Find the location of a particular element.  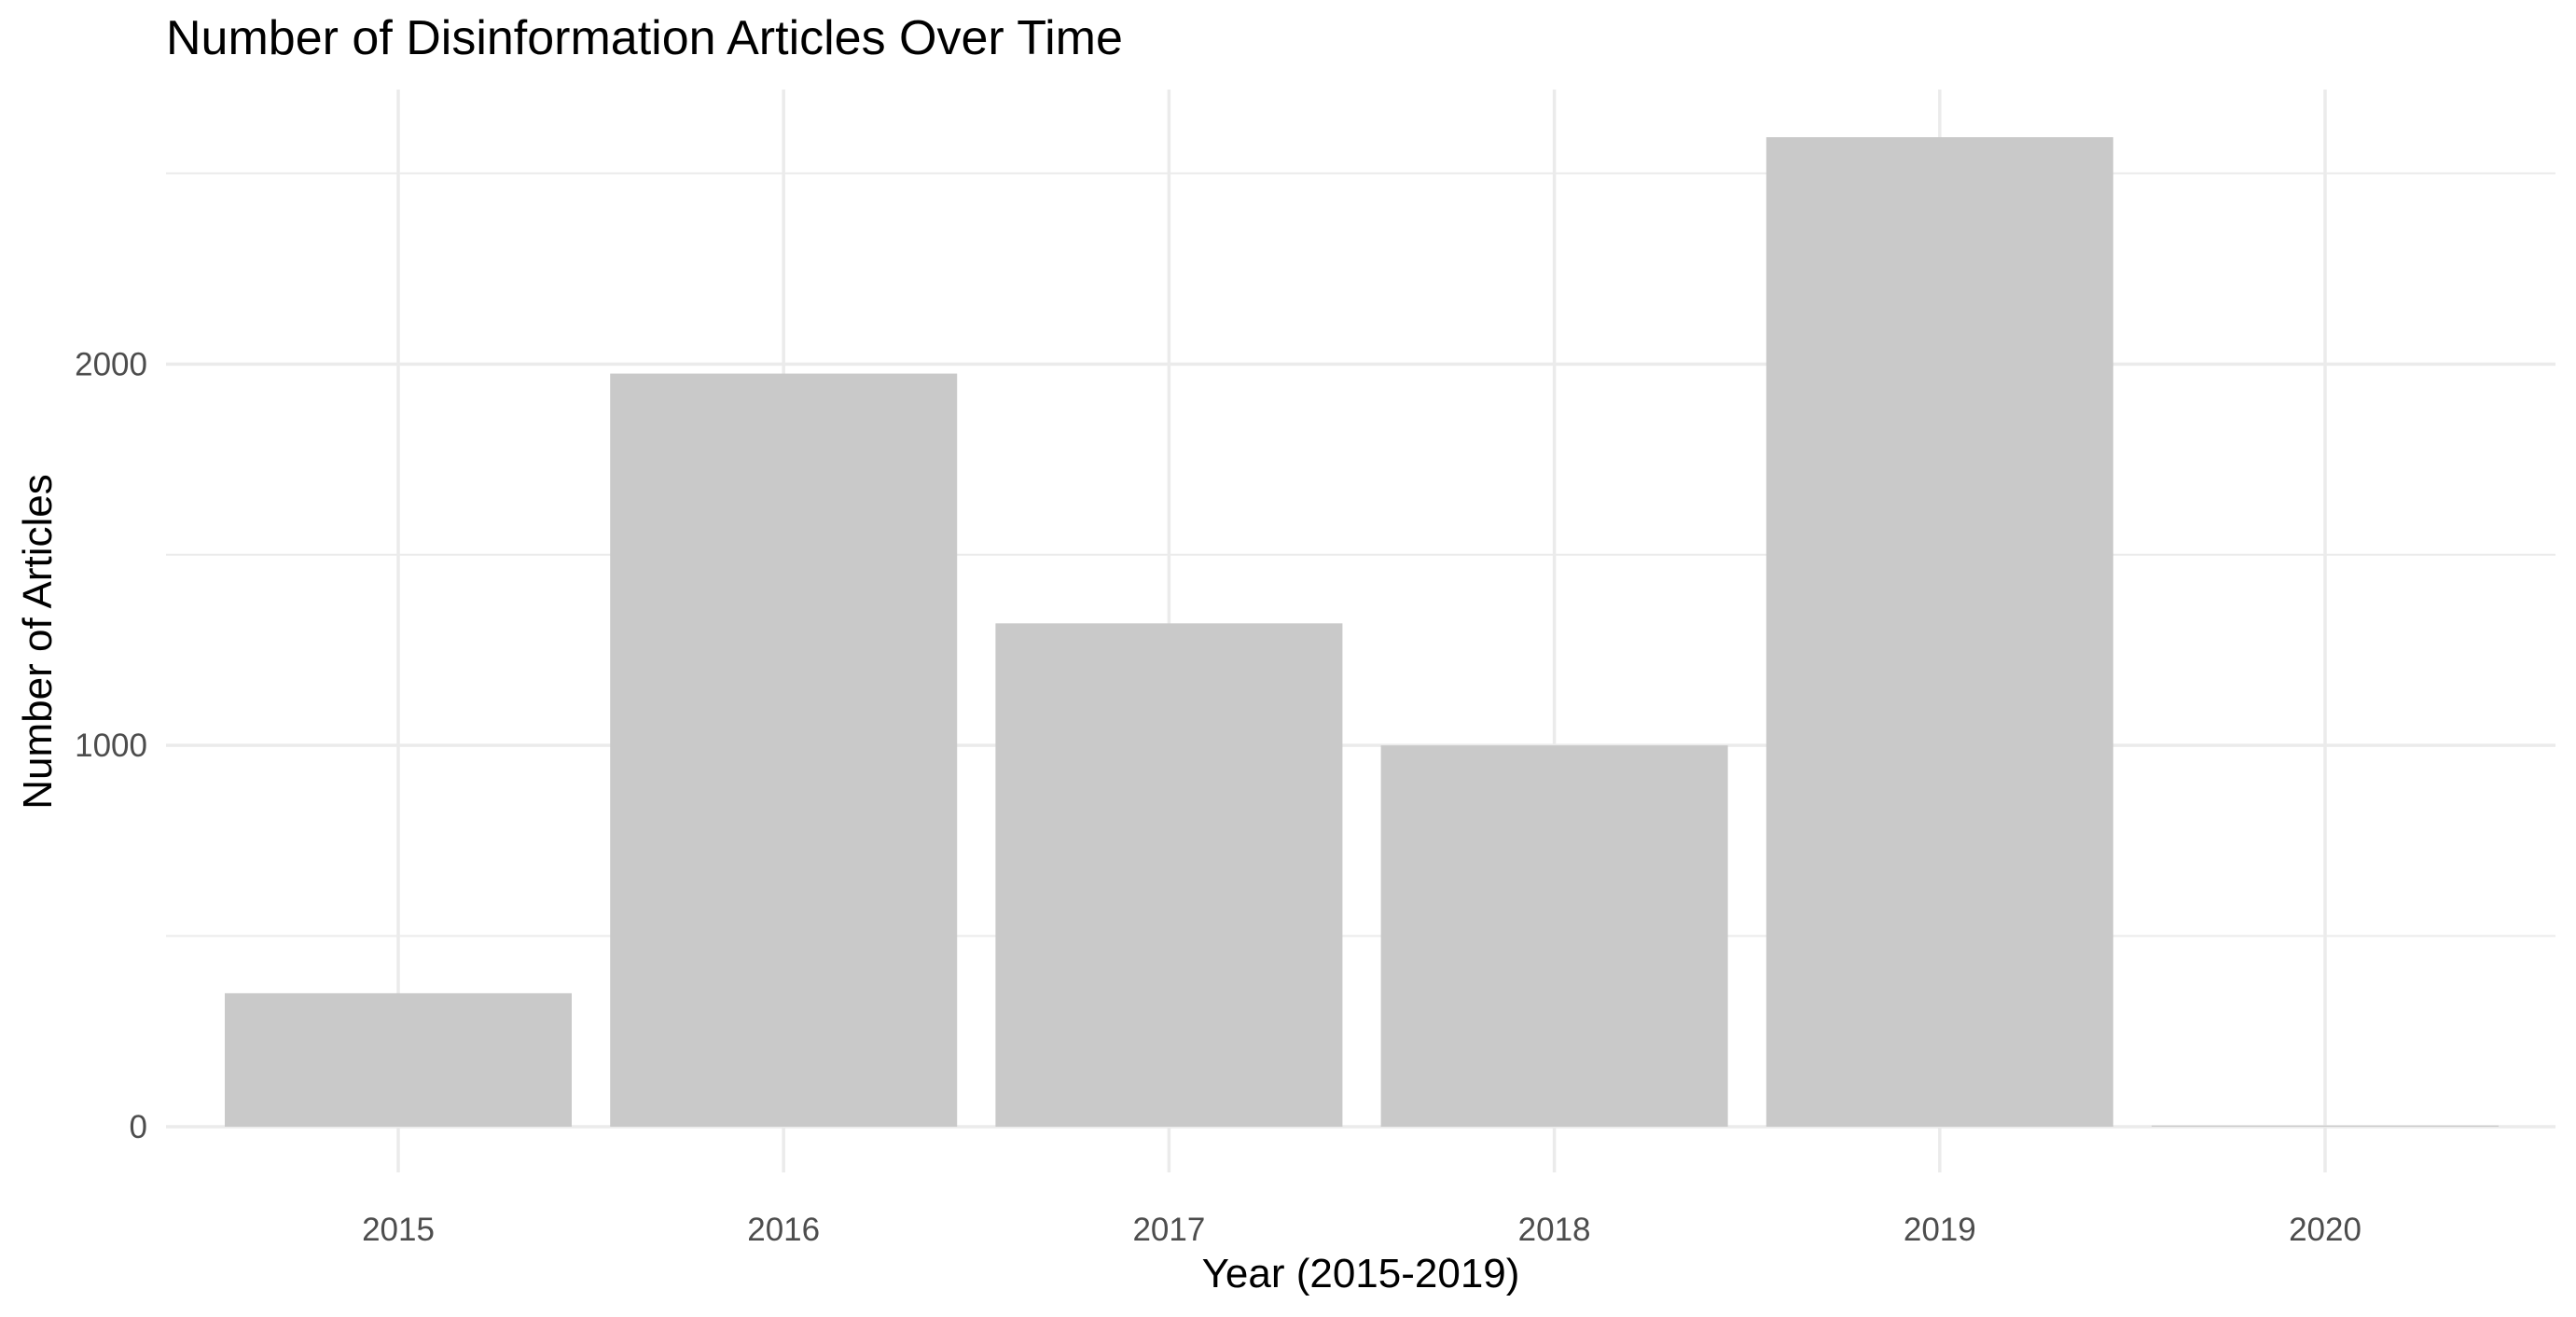

x-axis-title: Year (2015-2019) is located at coordinates (1361, 1273).